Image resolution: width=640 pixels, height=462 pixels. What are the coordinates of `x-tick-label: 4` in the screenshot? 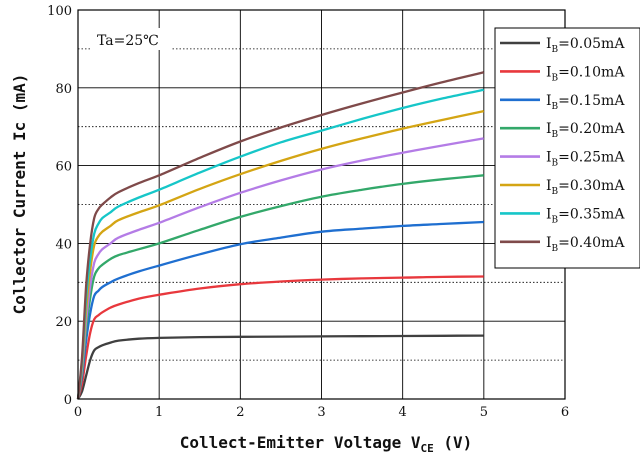 It's located at (403, 412).